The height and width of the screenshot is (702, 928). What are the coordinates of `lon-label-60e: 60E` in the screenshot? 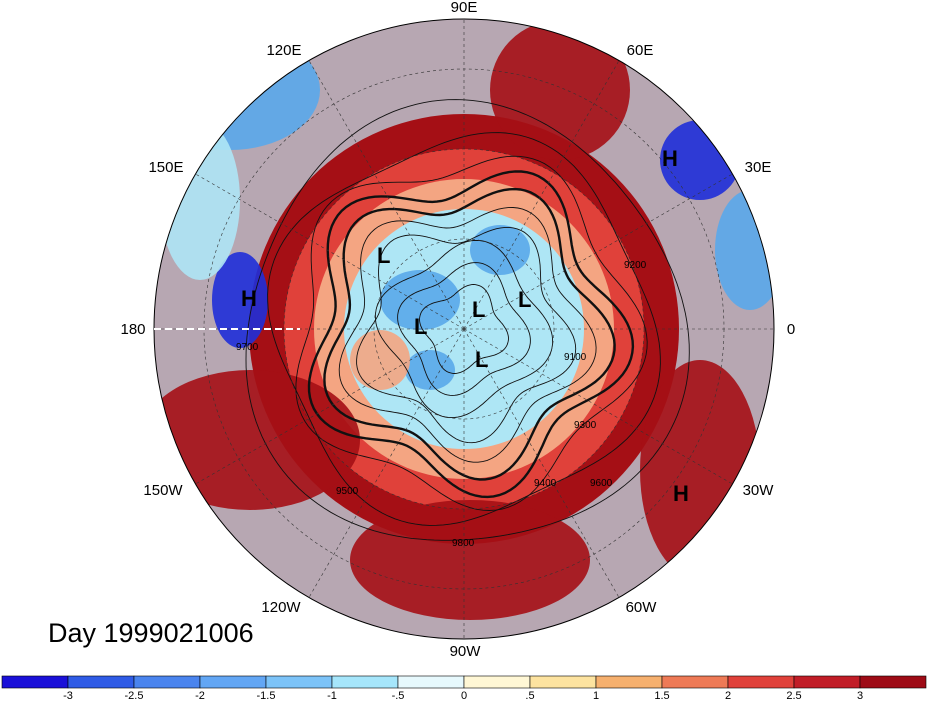 It's located at (640, 50).